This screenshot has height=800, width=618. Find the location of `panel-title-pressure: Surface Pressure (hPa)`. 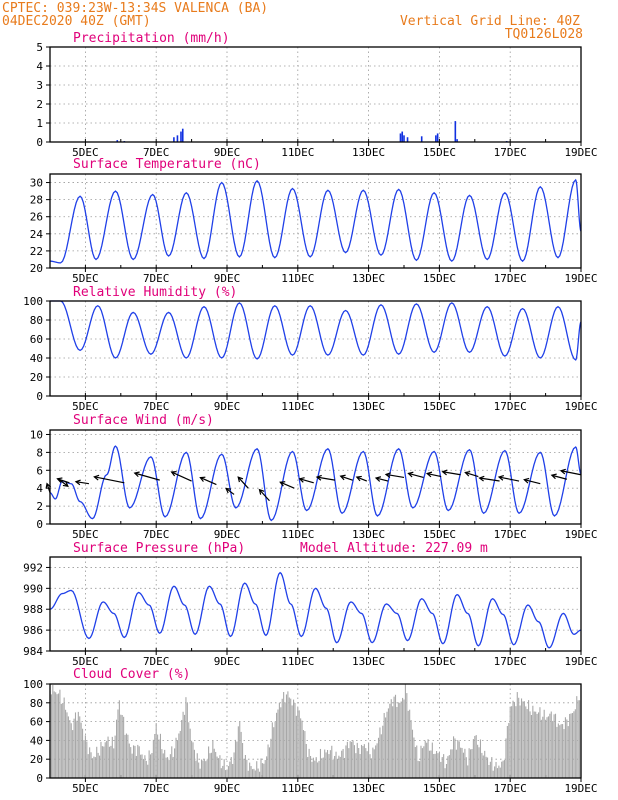

panel-title-pressure: Surface Pressure (hPa) is located at coordinates (159, 548).